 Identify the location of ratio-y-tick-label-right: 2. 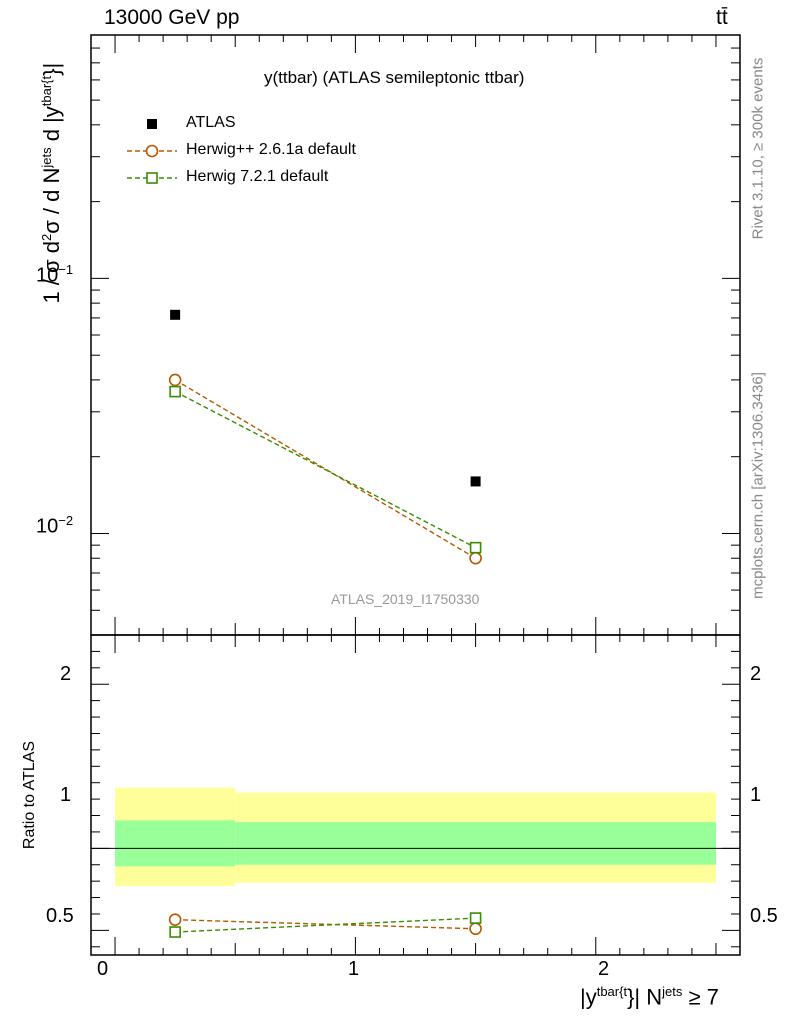
(756, 674).